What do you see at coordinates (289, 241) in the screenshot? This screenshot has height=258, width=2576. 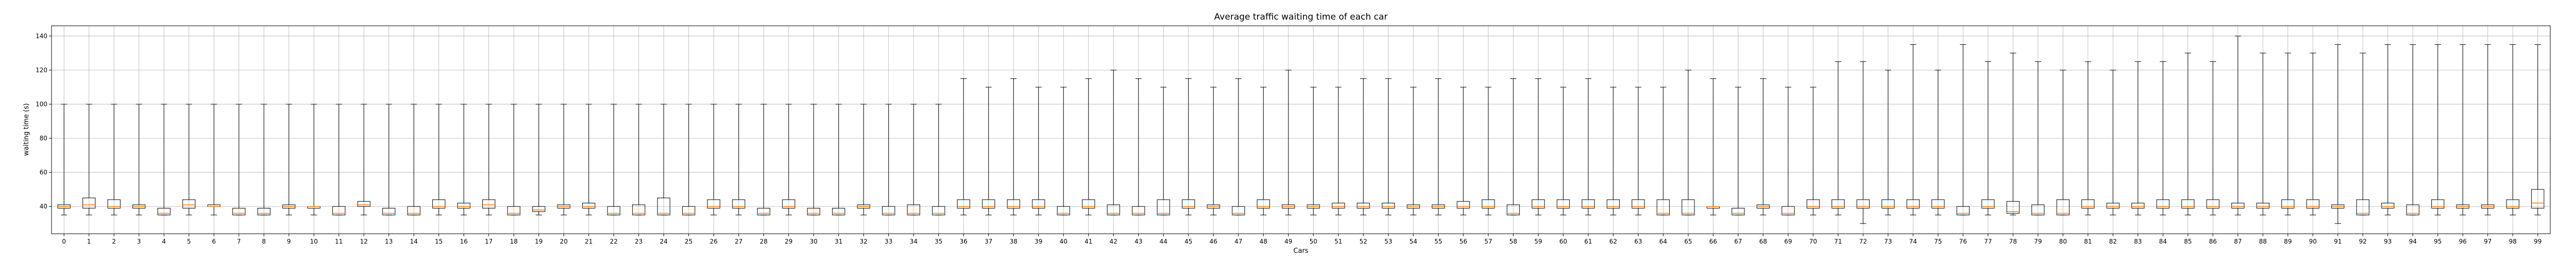 I see `x-tick-label: 9` at bounding box center [289, 241].